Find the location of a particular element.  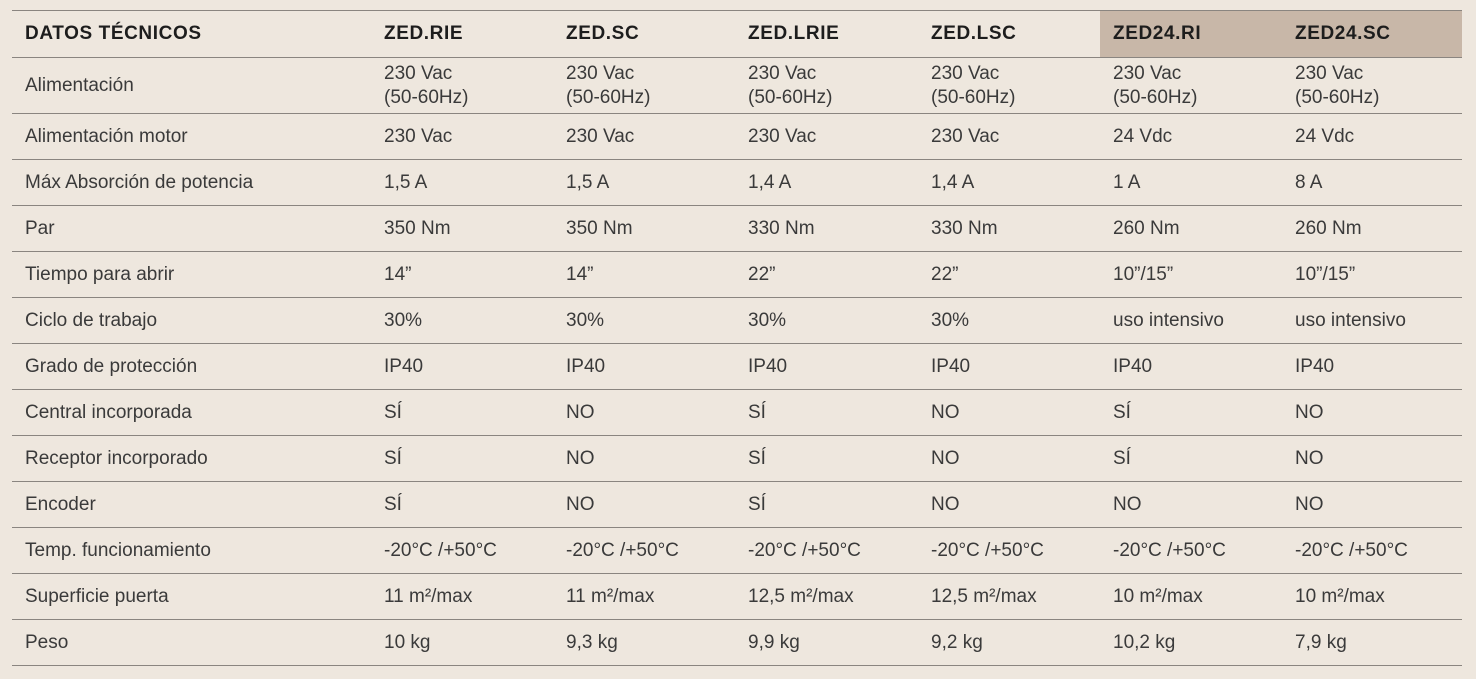

header-zed-sc: ZED.SC is located at coordinates (644, 34).